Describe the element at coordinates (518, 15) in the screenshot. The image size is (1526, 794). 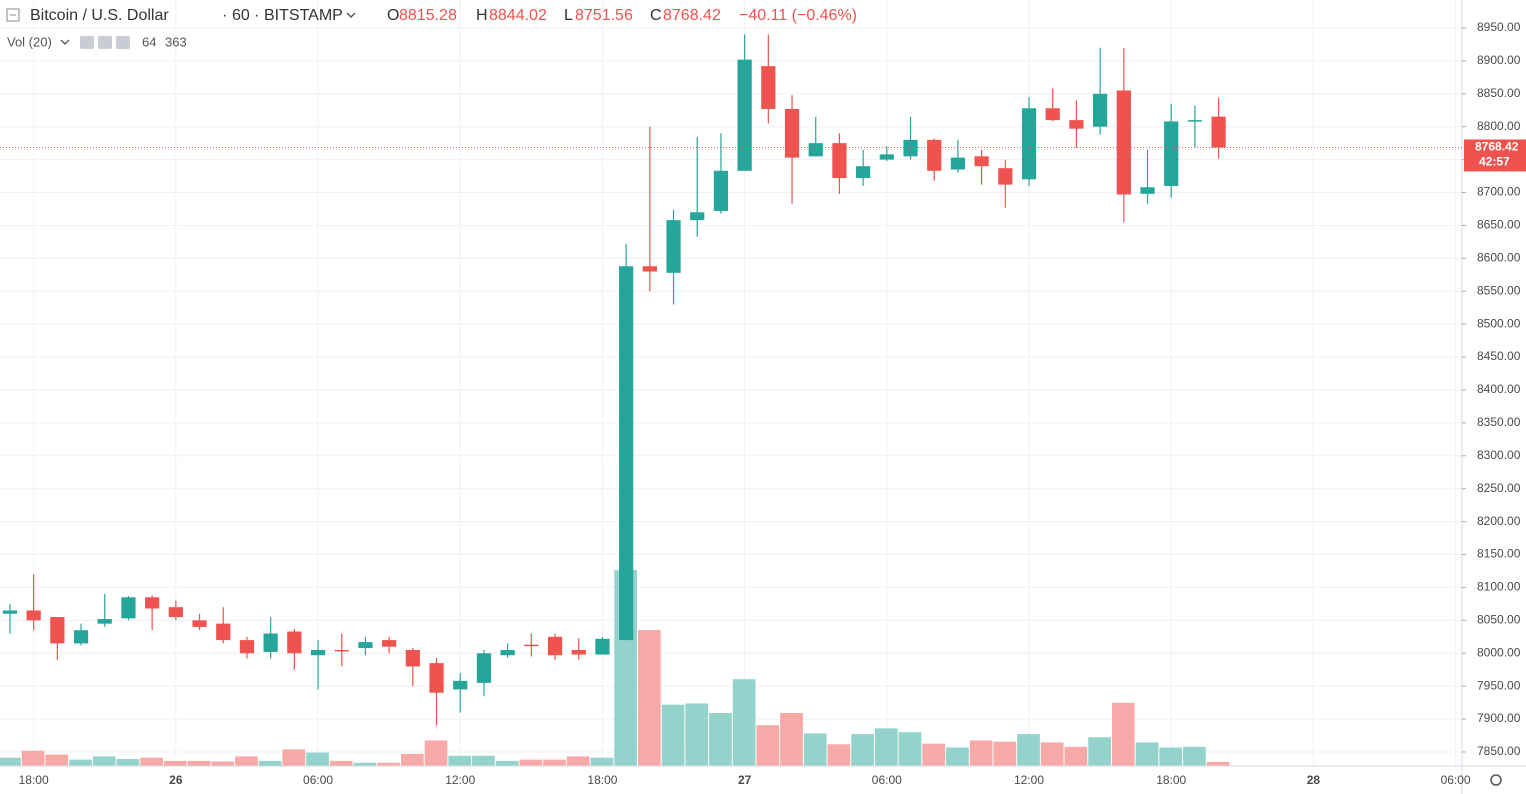
I see `ohlc-value: 8844.02` at that location.